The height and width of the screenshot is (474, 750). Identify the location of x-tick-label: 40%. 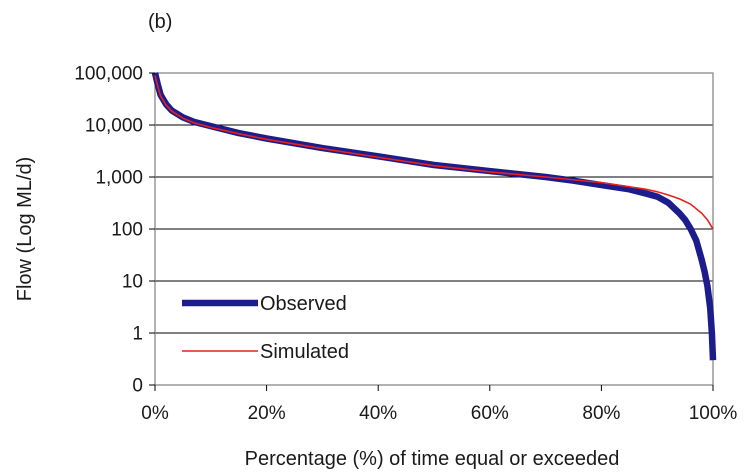
(378, 413).